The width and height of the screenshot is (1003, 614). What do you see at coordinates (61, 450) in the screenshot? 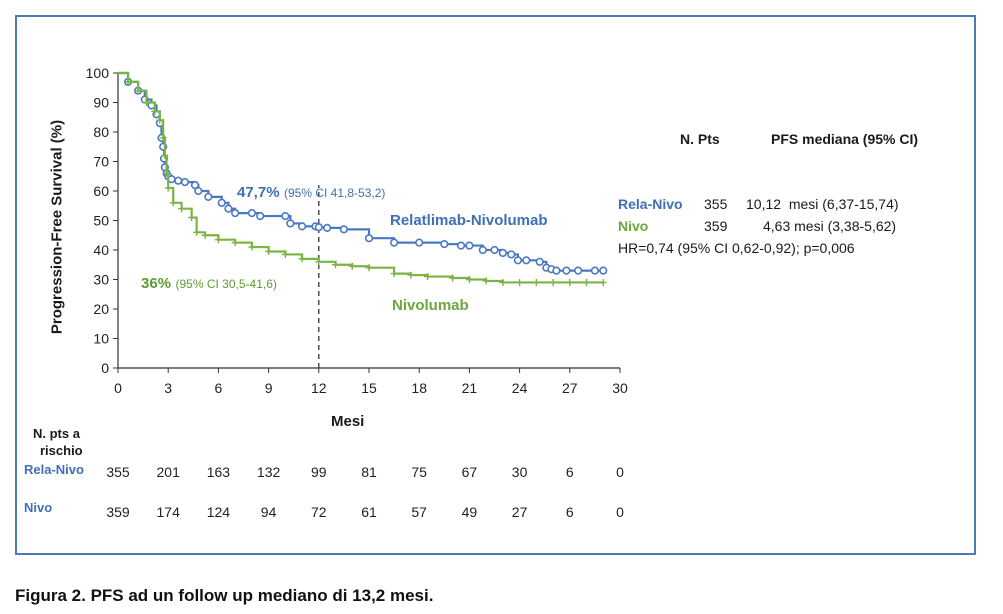
I see `risk-title-line2: rischio` at bounding box center [61, 450].